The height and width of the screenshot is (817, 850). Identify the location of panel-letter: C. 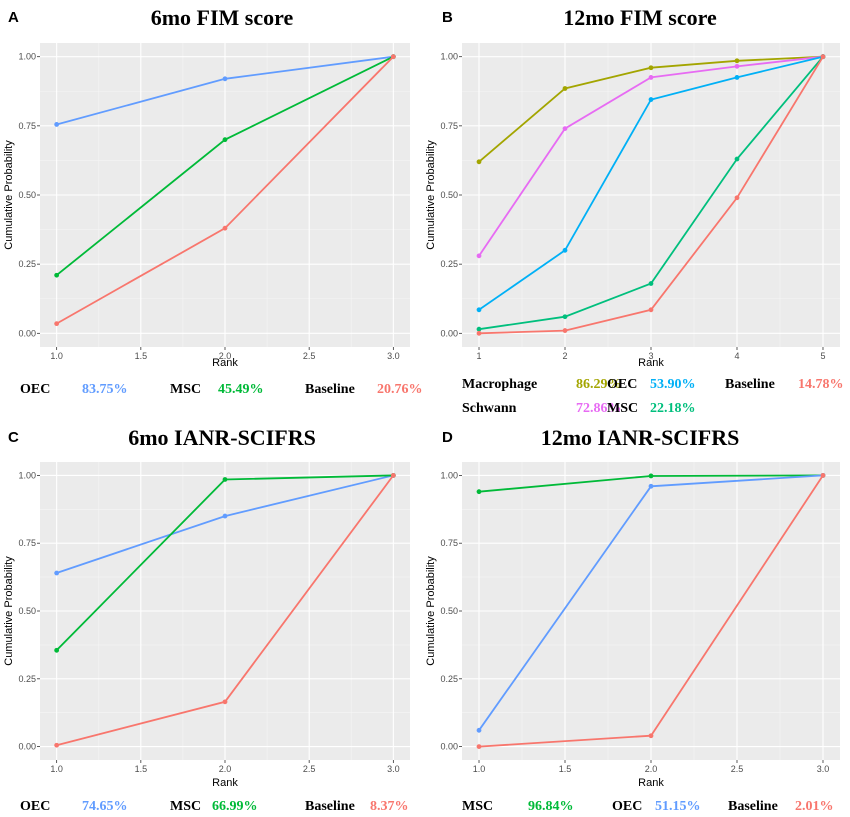
(13, 437).